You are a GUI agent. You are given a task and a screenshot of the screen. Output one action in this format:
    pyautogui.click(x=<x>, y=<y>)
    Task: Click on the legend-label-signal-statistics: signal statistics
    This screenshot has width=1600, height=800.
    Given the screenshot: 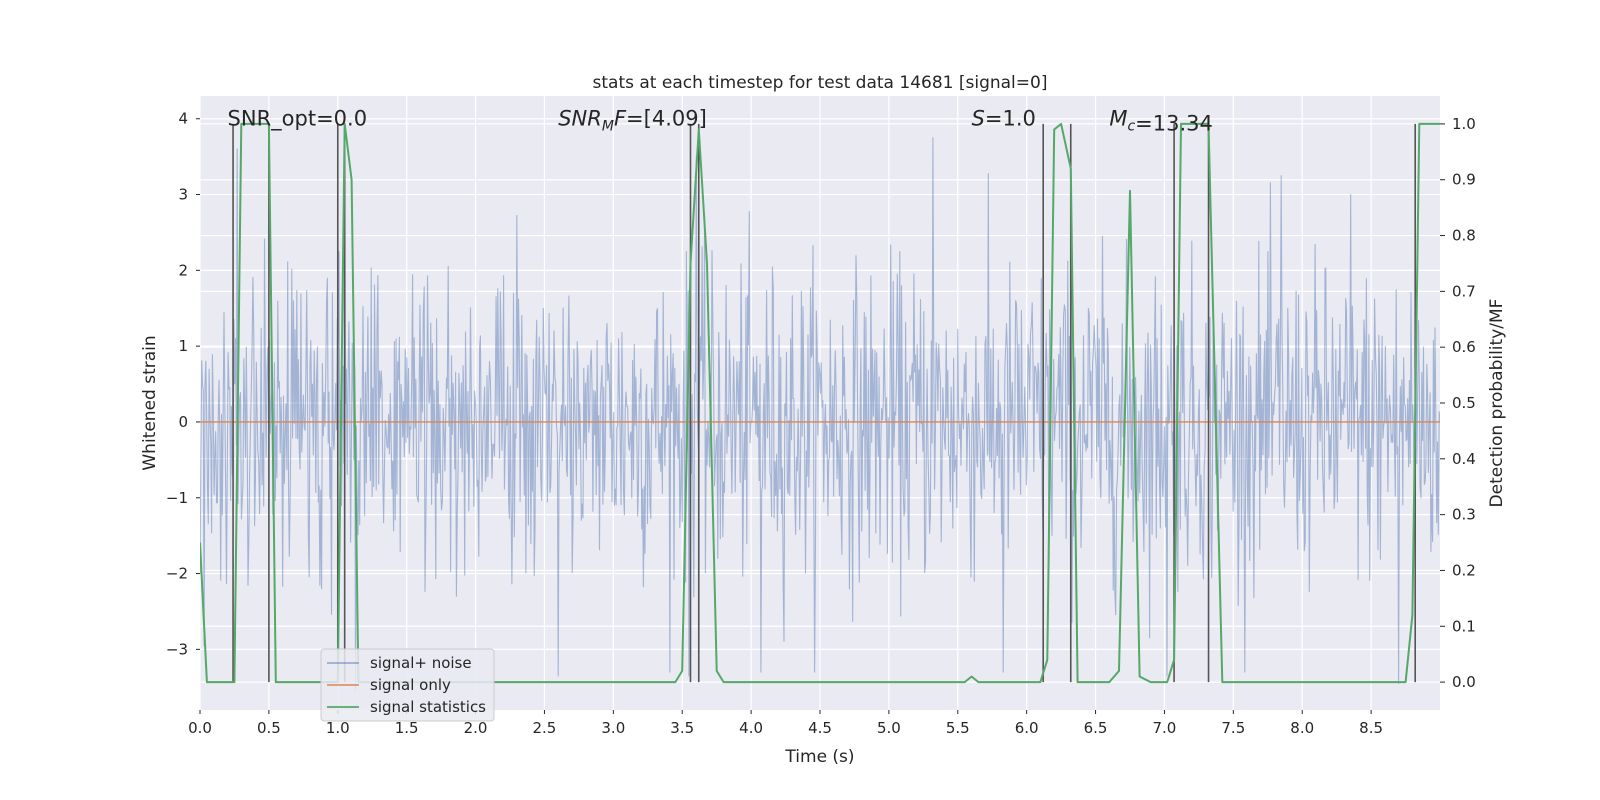 What is the action you would take?
    pyautogui.click(x=428, y=707)
    